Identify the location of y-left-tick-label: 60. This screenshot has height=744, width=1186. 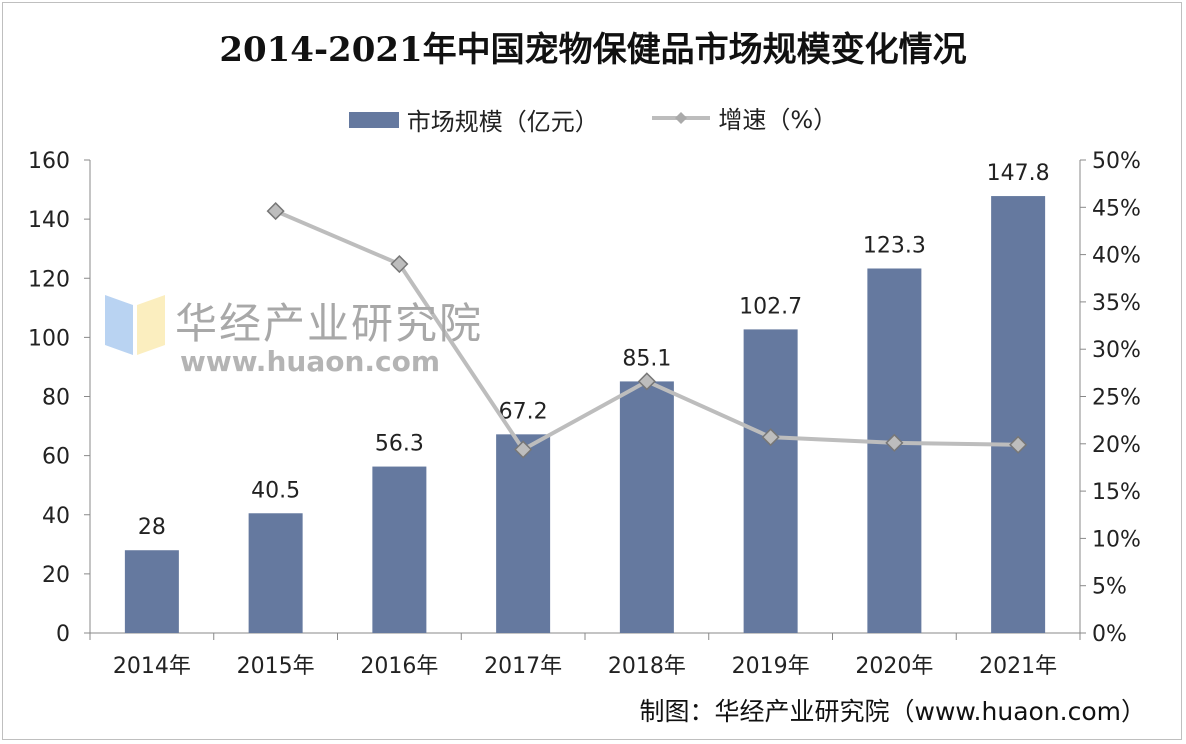
(56, 457).